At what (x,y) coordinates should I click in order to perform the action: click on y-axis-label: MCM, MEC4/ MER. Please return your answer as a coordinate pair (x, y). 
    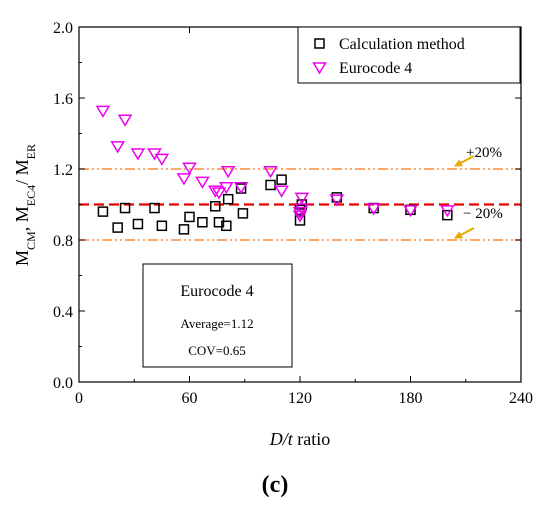
    Looking at the image, I should click on (25, 205).